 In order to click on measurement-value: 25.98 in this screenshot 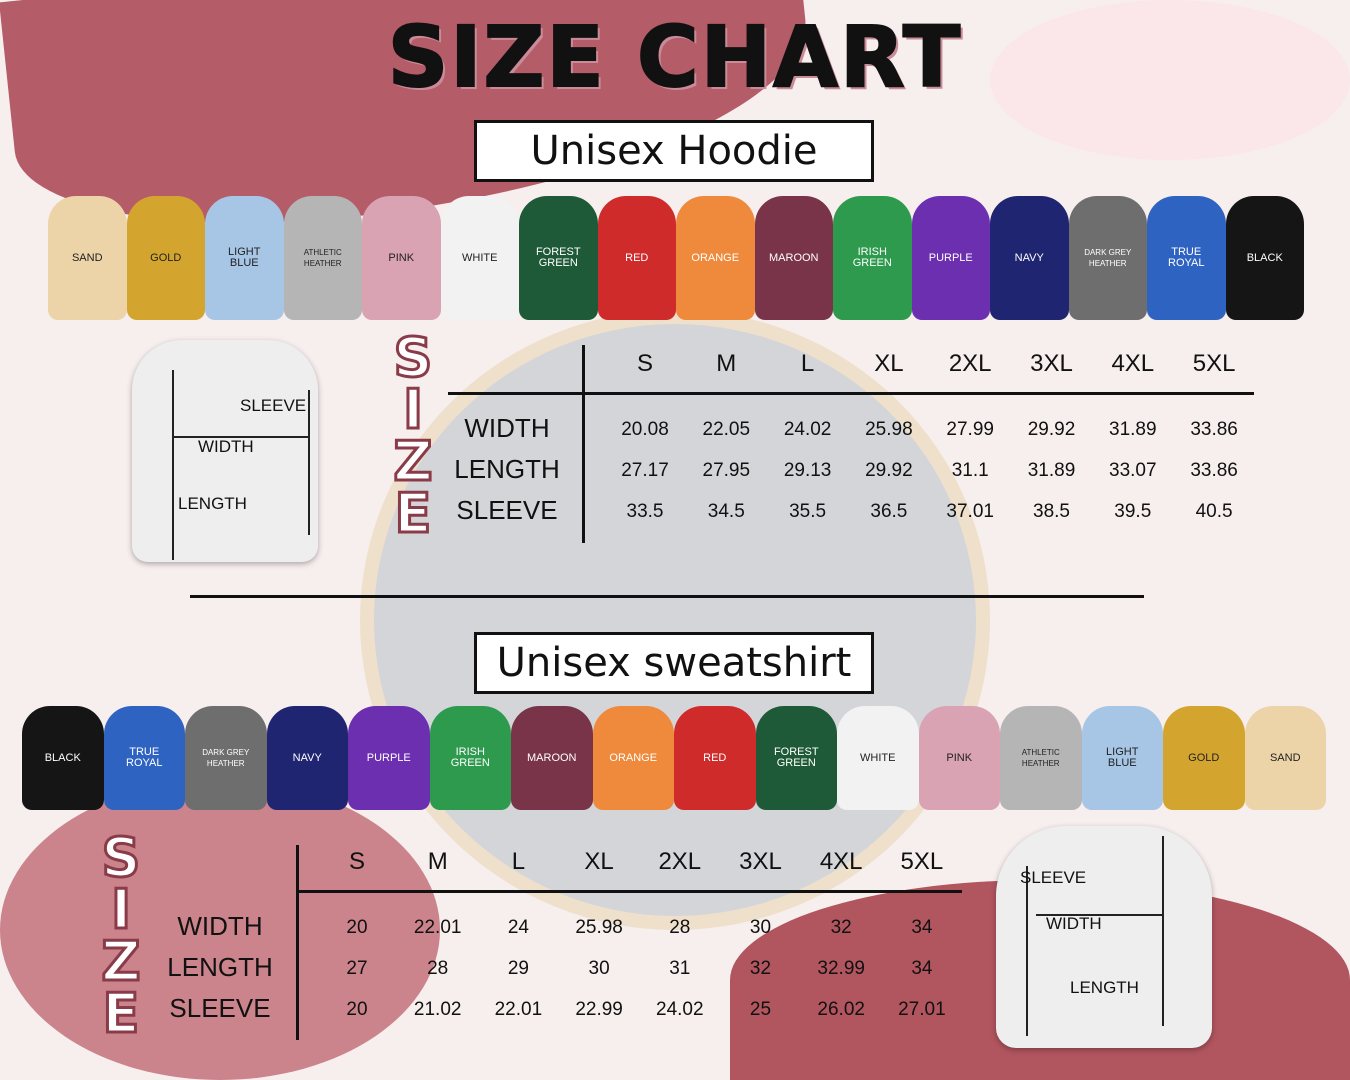, I will do `click(889, 429)`.